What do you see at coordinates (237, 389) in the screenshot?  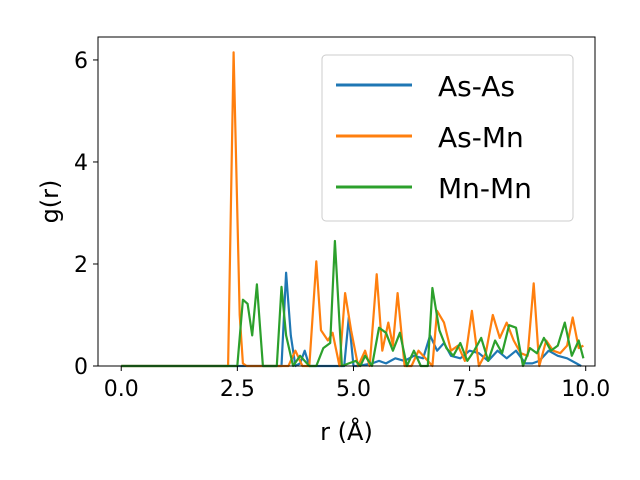 I see `x-tick-label: 2.5` at bounding box center [237, 389].